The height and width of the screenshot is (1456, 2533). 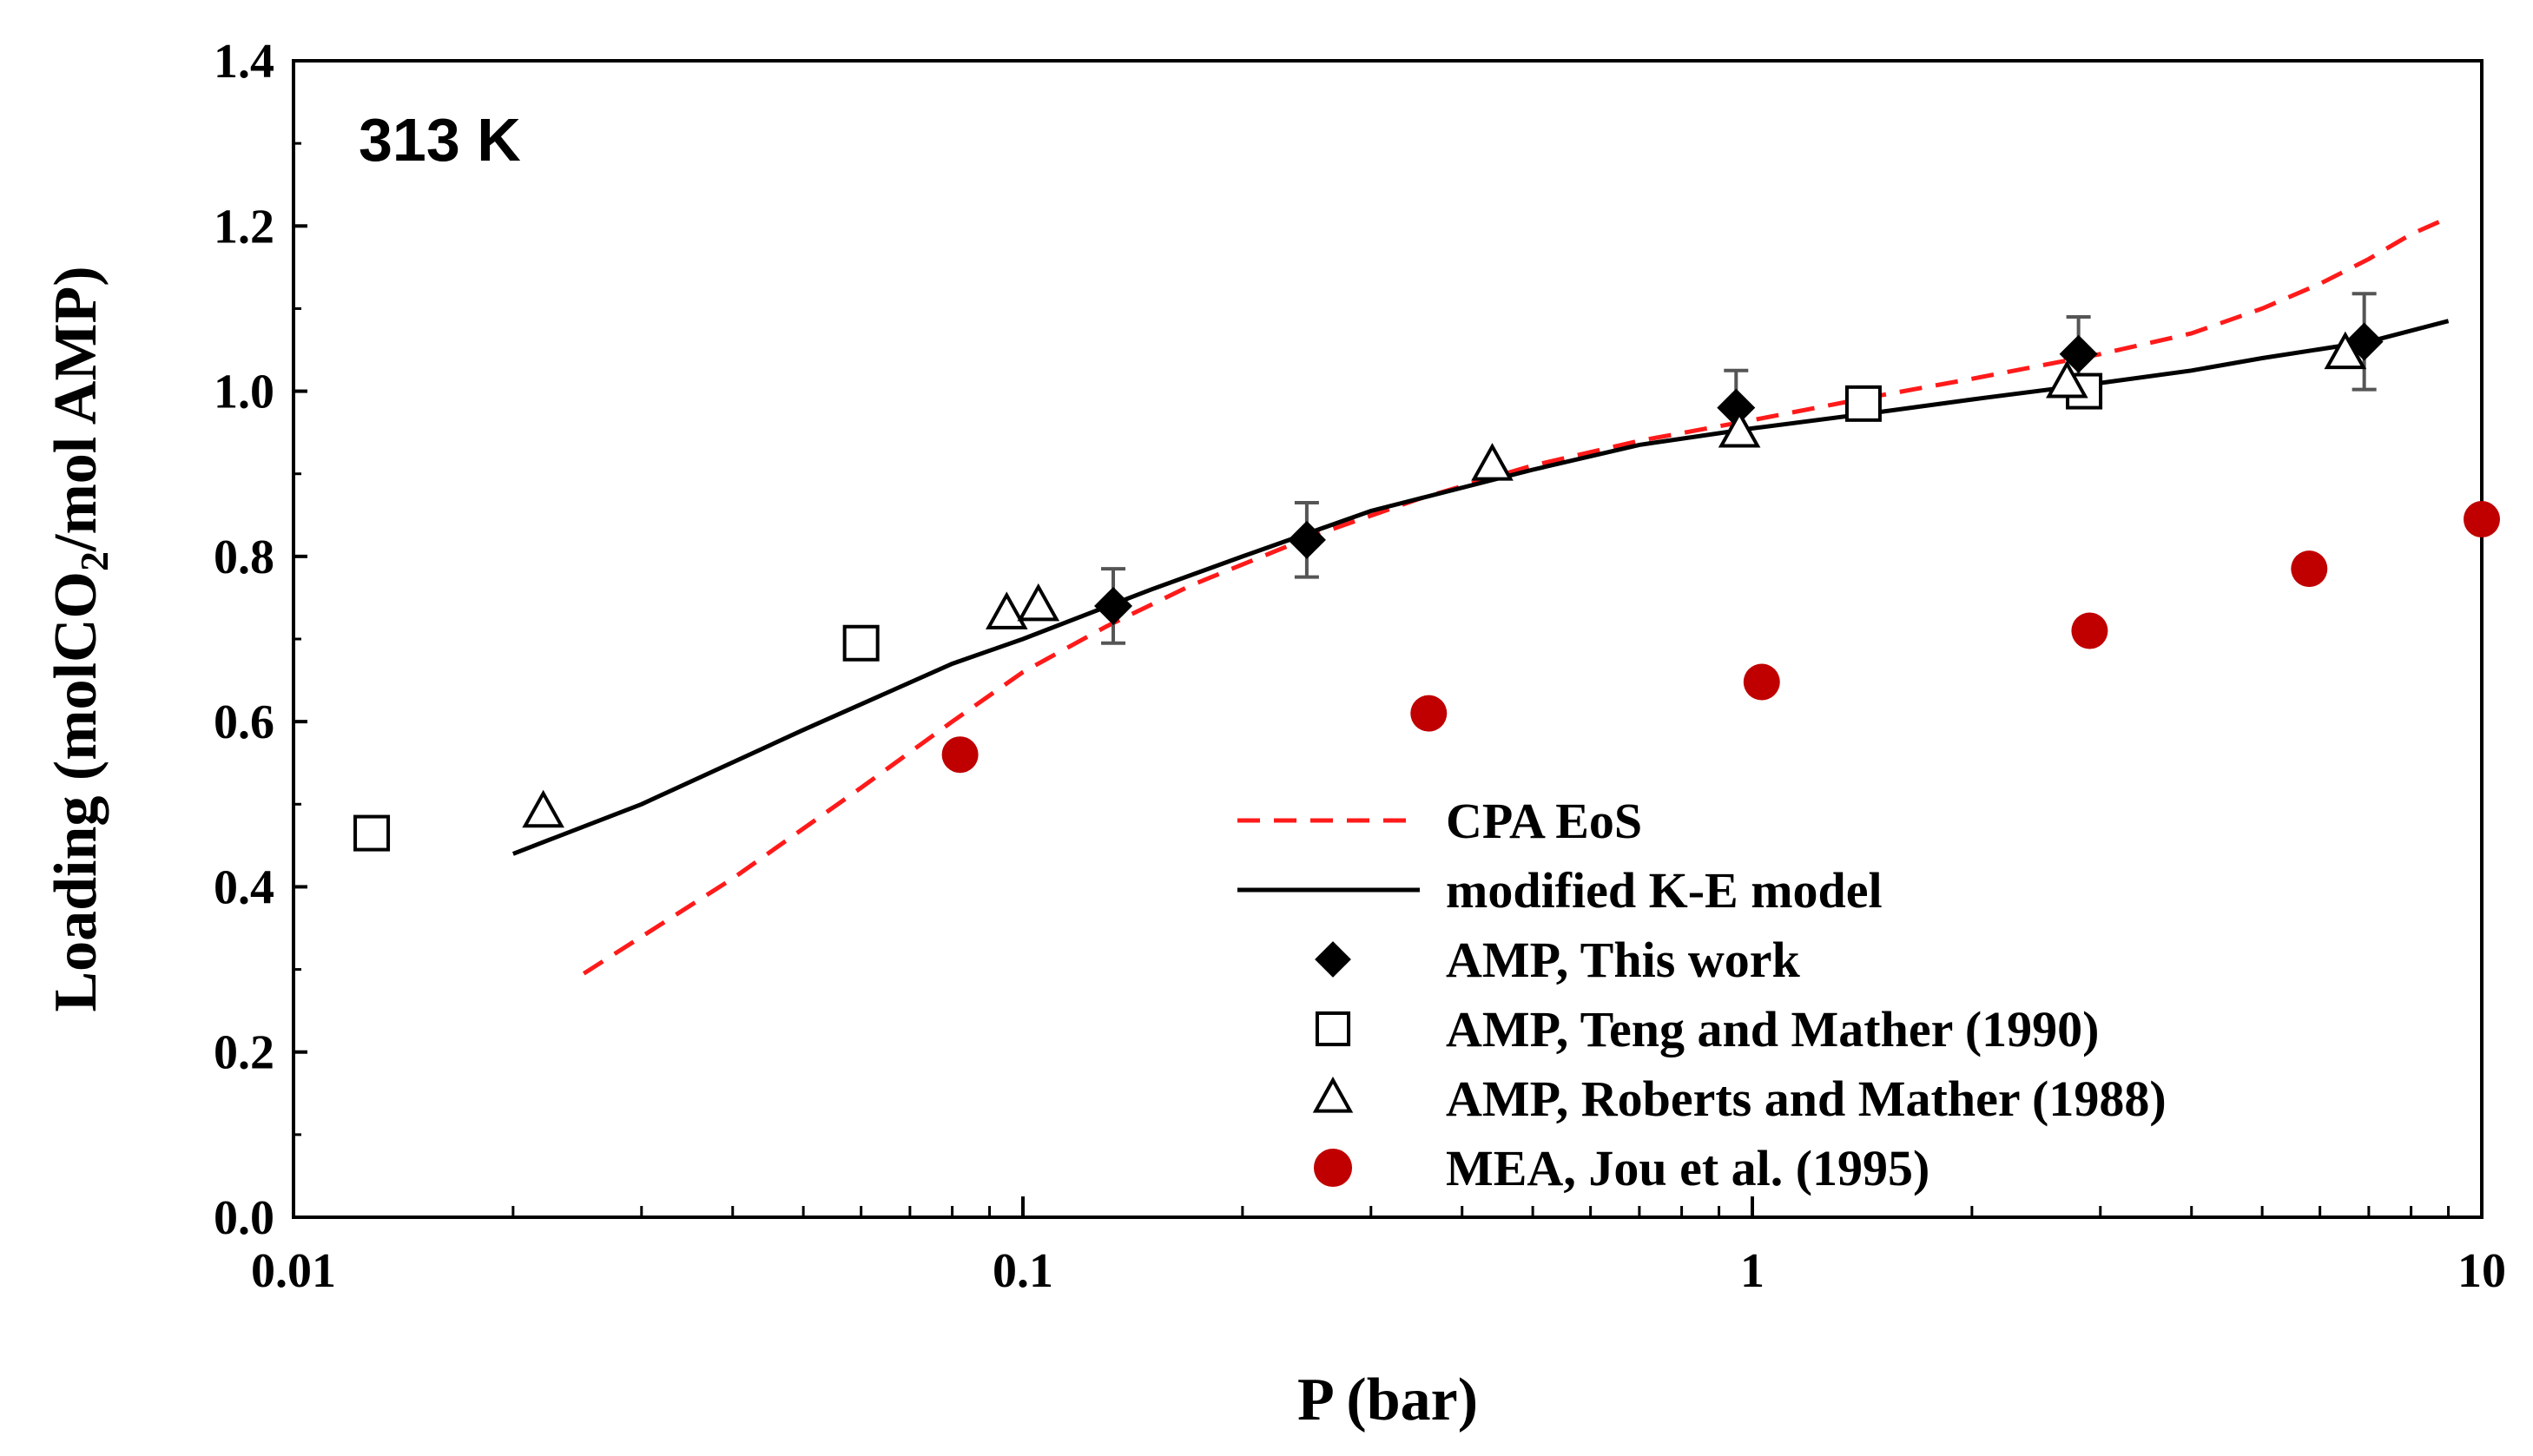 What do you see at coordinates (244, 227) in the screenshot?
I see `y-tick-label: 1.2` at bounding box center [244, 227].